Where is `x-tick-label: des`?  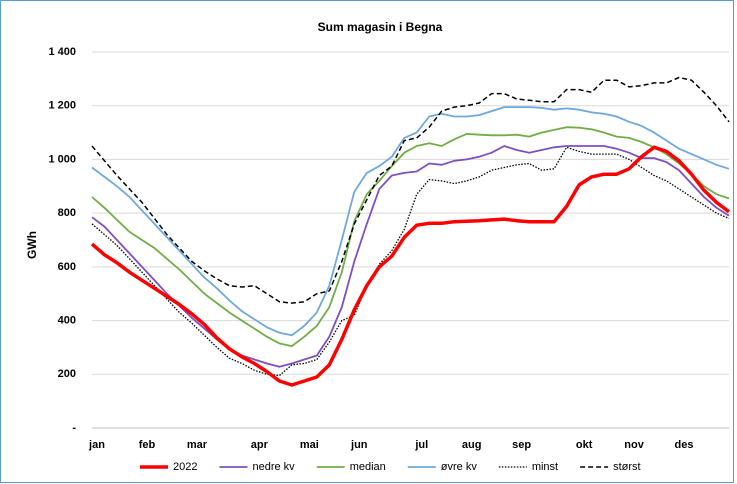 x-tick-label: des is located at coordinates (684, 445).